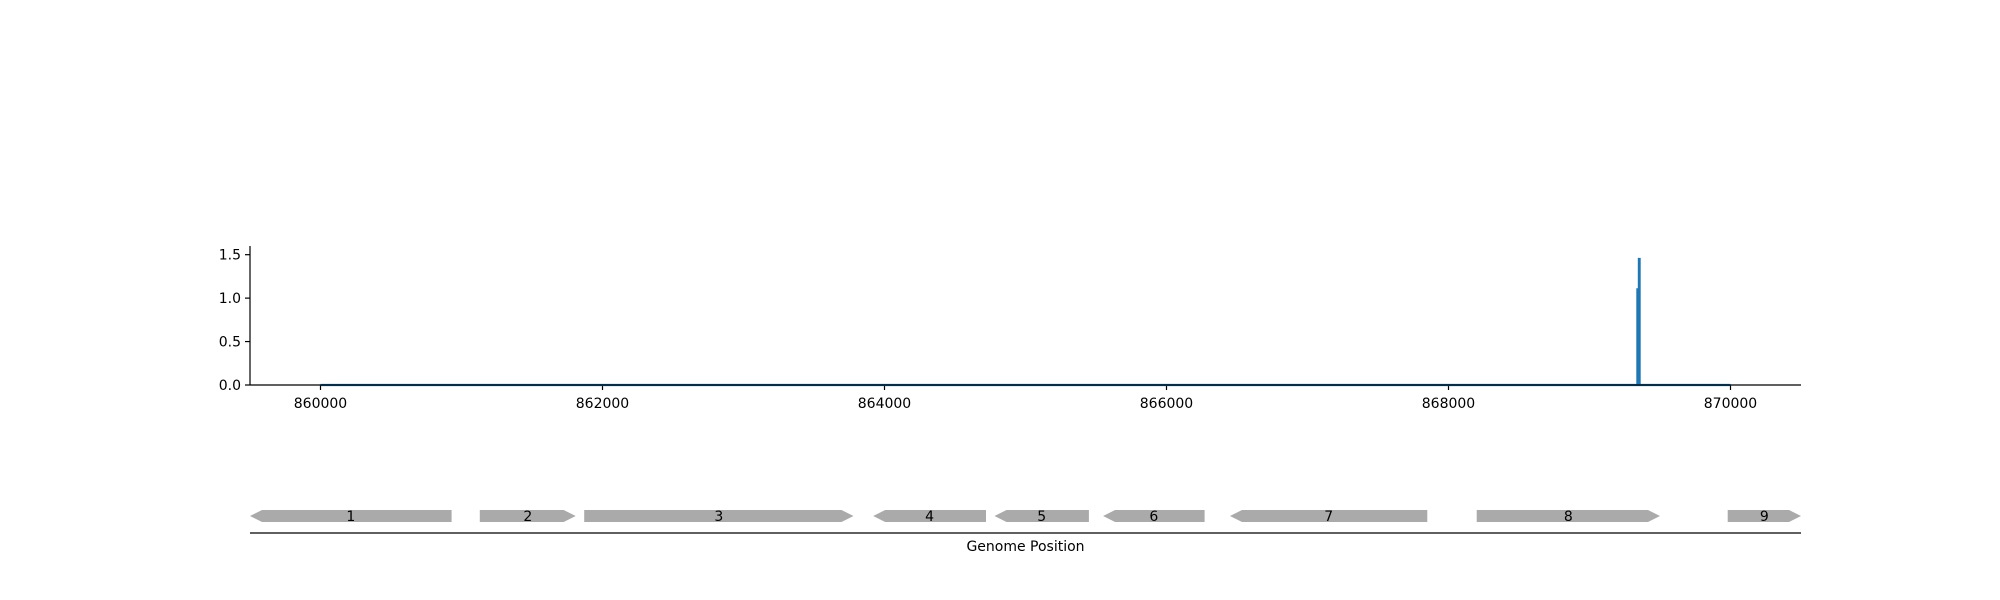  What do you see at coordinates (1730, 404) in the screenshot?
I see `x-tick-label: 870000` at bounding box center [1730, 404].